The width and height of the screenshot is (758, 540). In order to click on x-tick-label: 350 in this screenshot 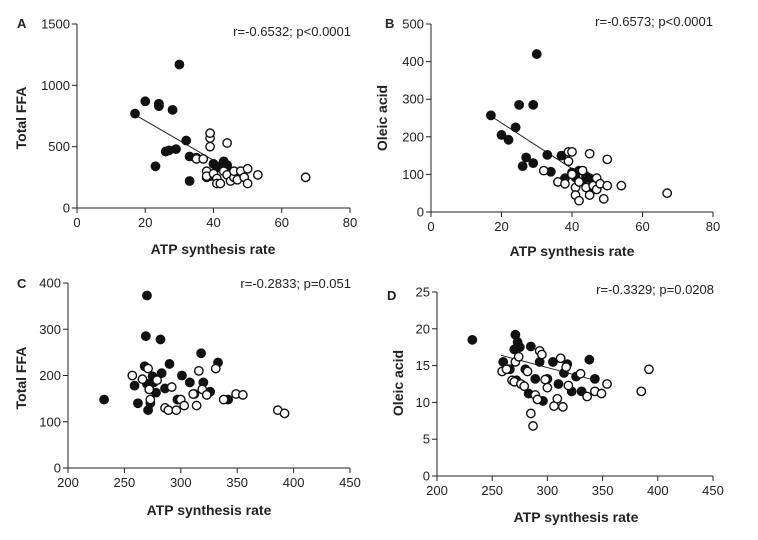, I will do `click(603, 490)`.